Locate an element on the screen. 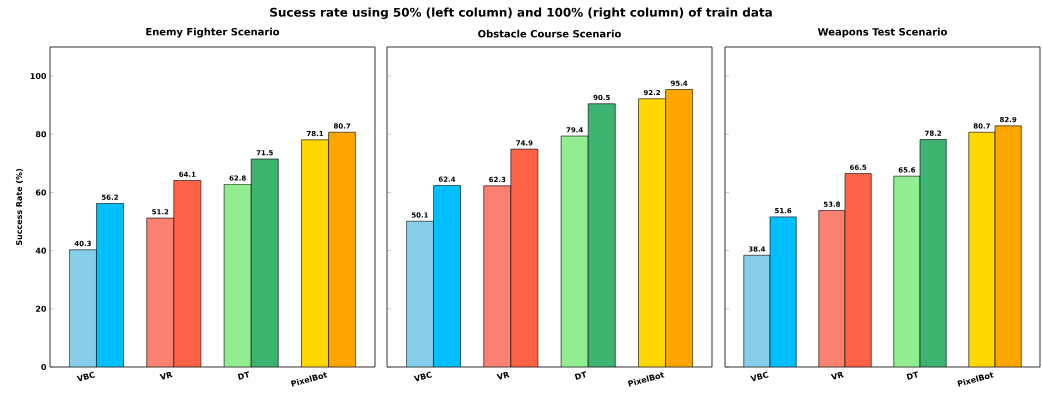 The height and width of the screenshot is (404, 1042). chart-title: Obstacle Course Scenario is located at coordinates (549, 33).